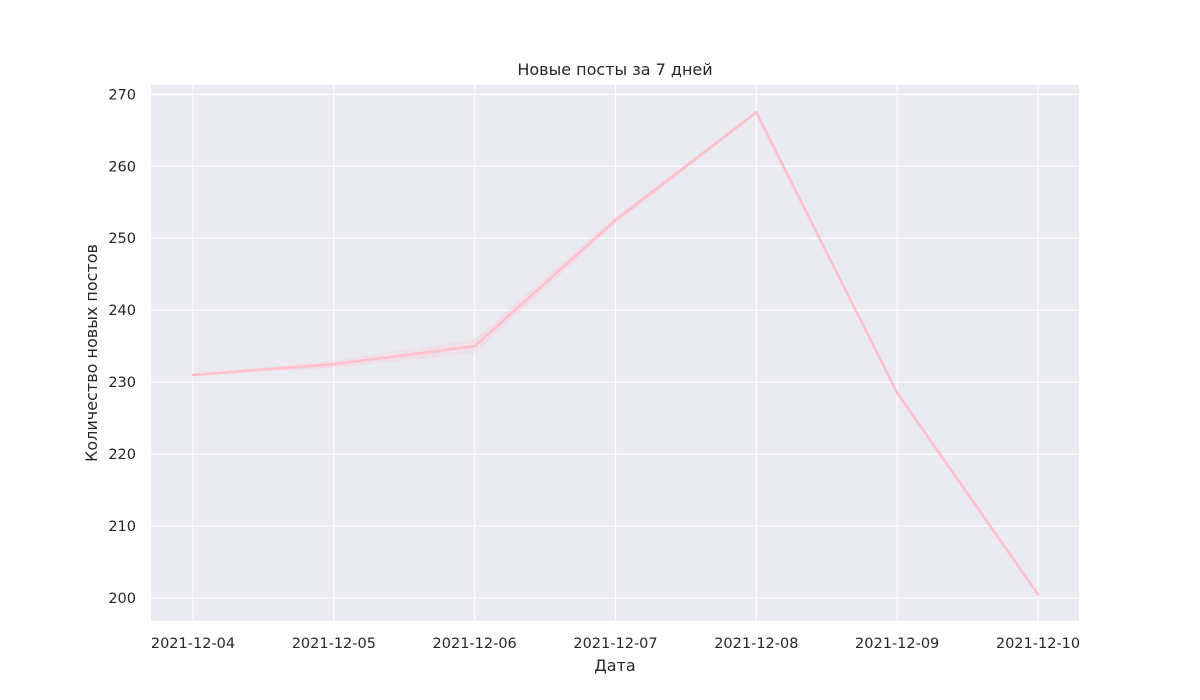 The image size is (1200, 700). What do you see at coordinates (122, 239) in the screenshot?
I see `y-tick-label: 250` at bounding box center [122, 239].